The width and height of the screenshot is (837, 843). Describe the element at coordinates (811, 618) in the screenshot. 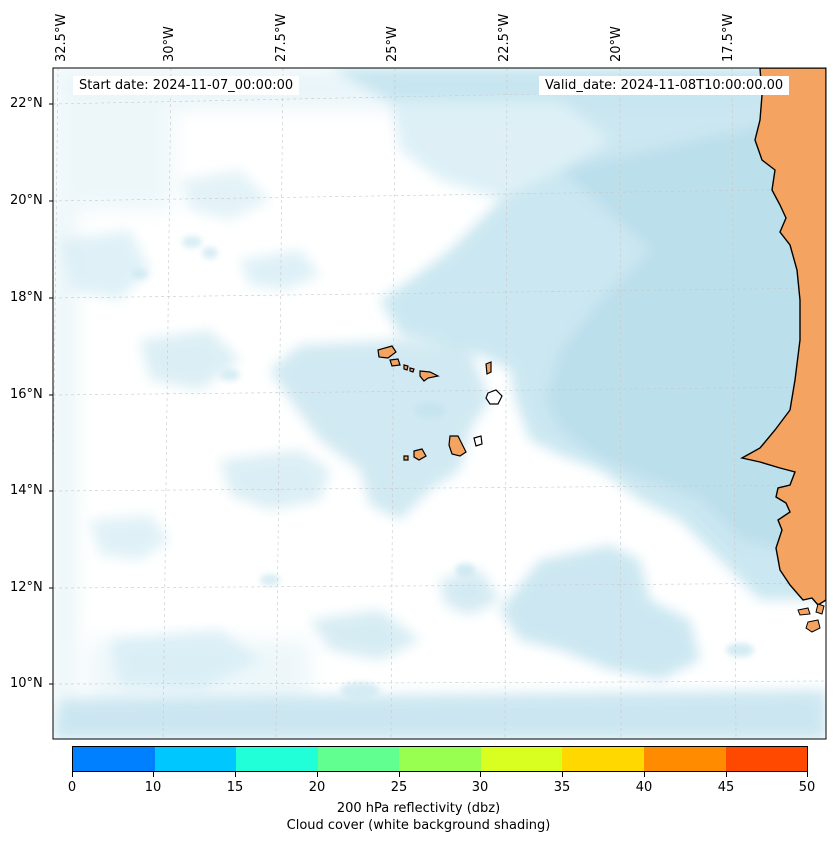

I see `bissagos-islands` at that location.